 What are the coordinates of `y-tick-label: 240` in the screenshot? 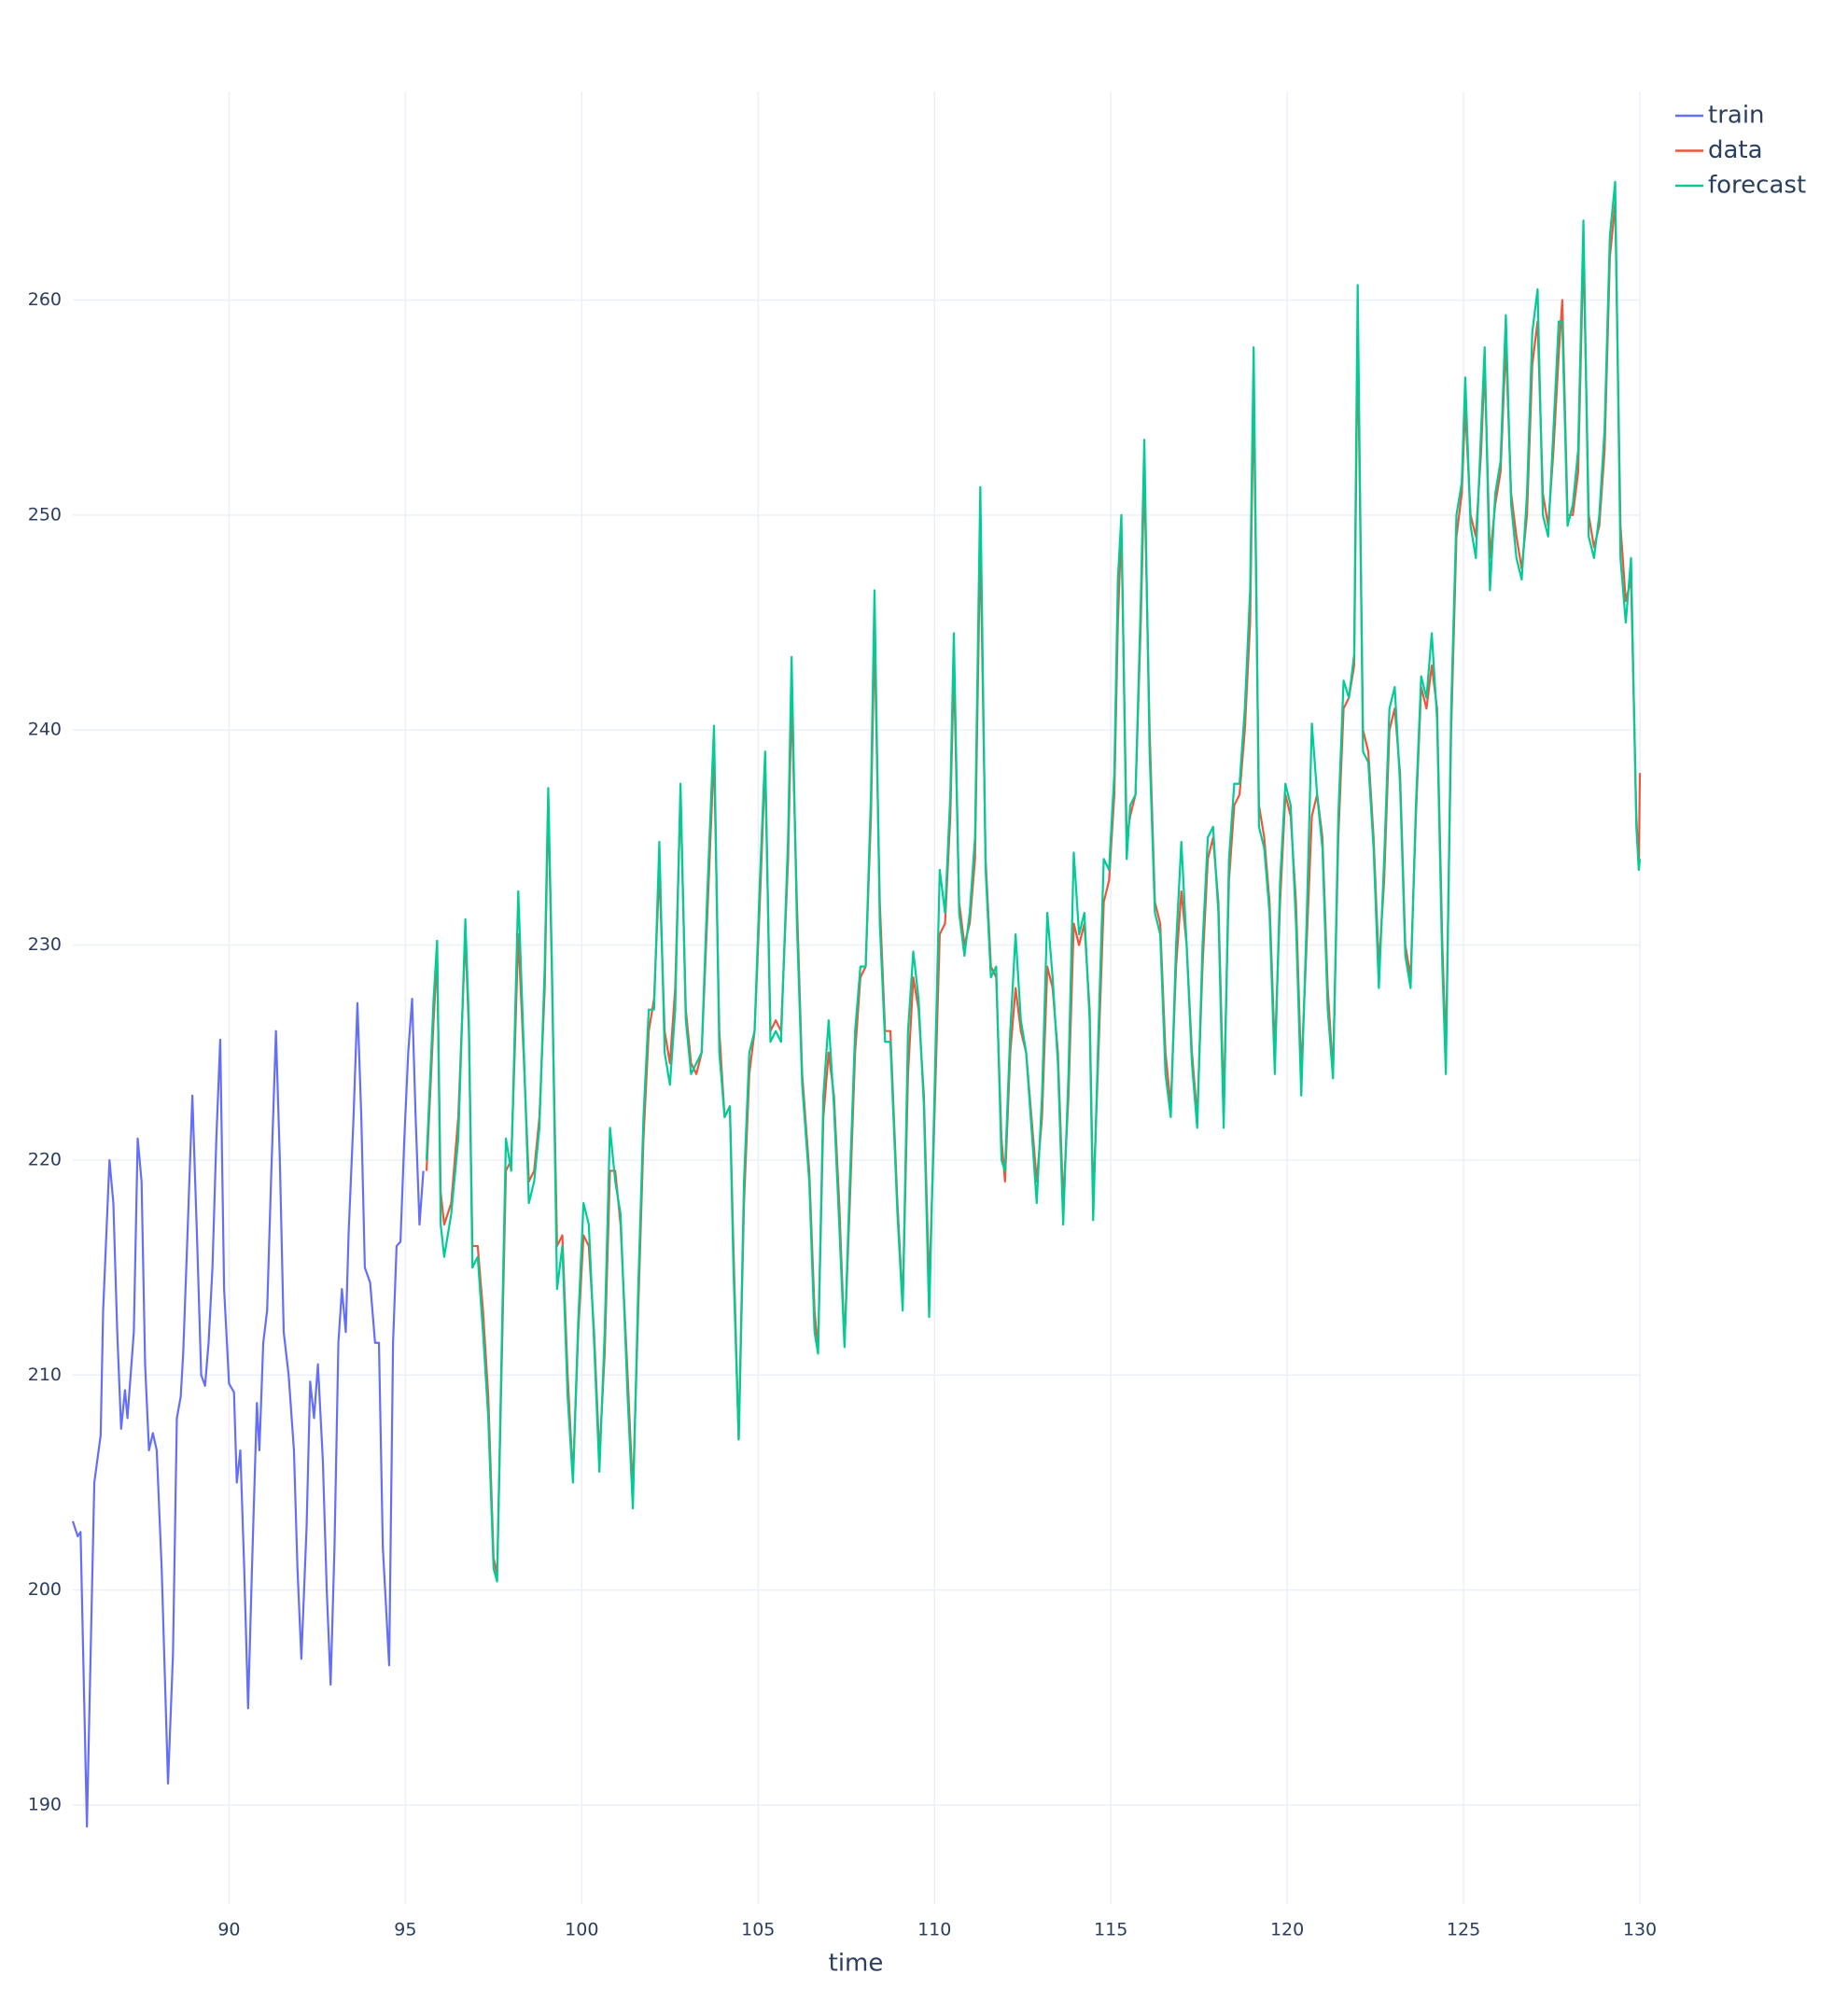 It's located at (45, 730).